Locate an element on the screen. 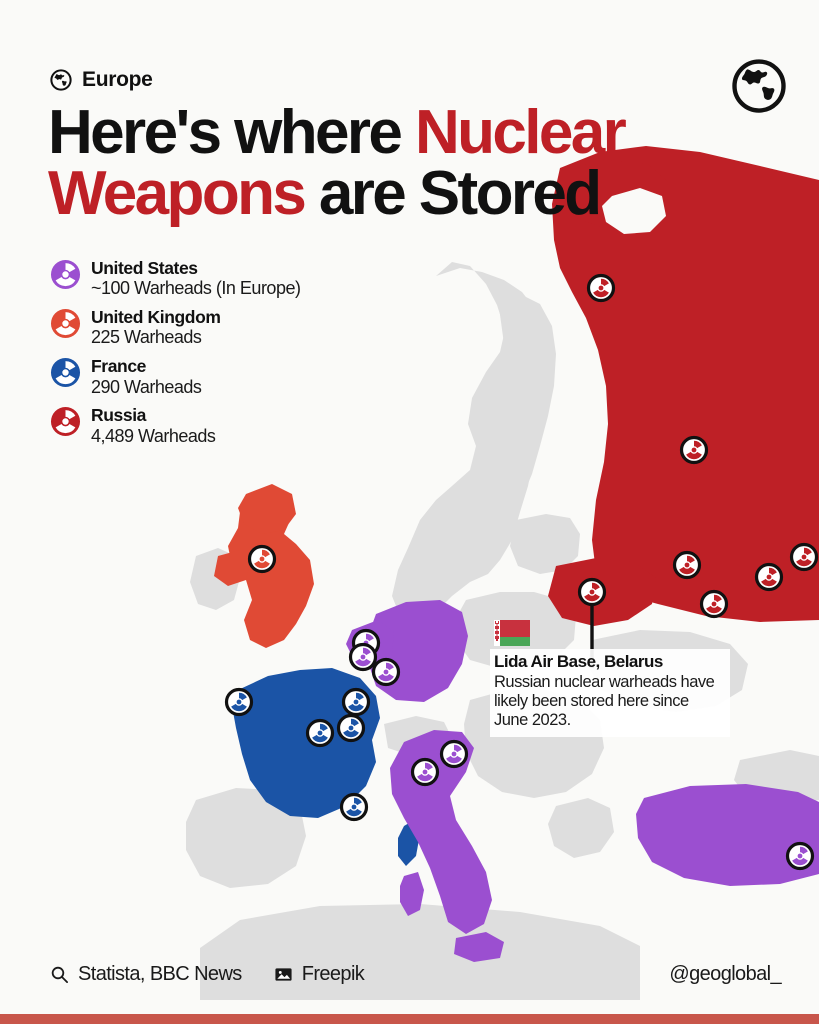 This screenshot has height=1024, width=819. land-greece-aegean is located at coordinates (581, 828).